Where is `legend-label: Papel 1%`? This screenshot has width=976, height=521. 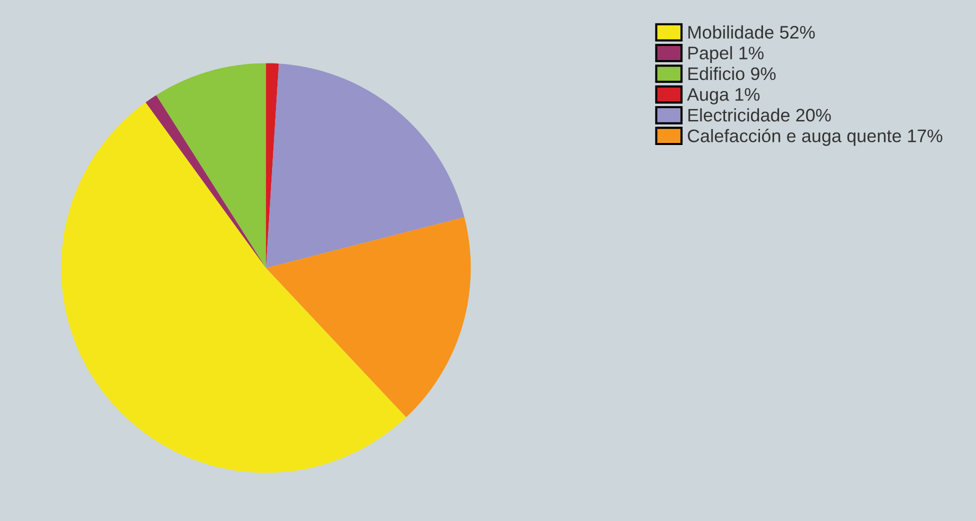 legend-label: Papel 1% is located at coordinates (726, 54).